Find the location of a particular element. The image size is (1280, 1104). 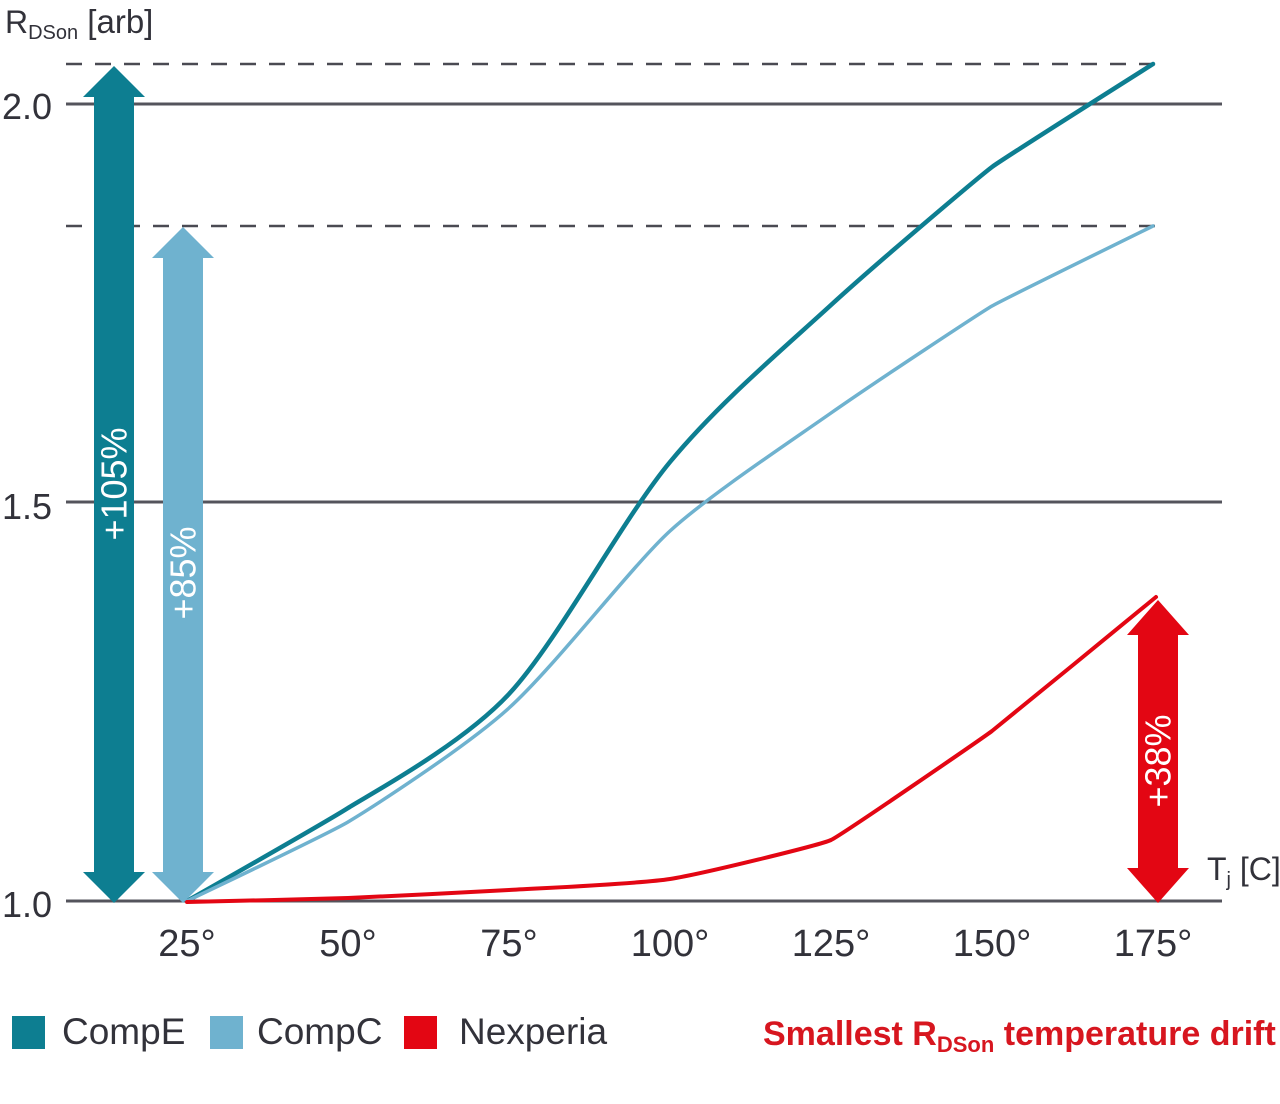

svg-text: 75° is located at coordinates (508, 944).